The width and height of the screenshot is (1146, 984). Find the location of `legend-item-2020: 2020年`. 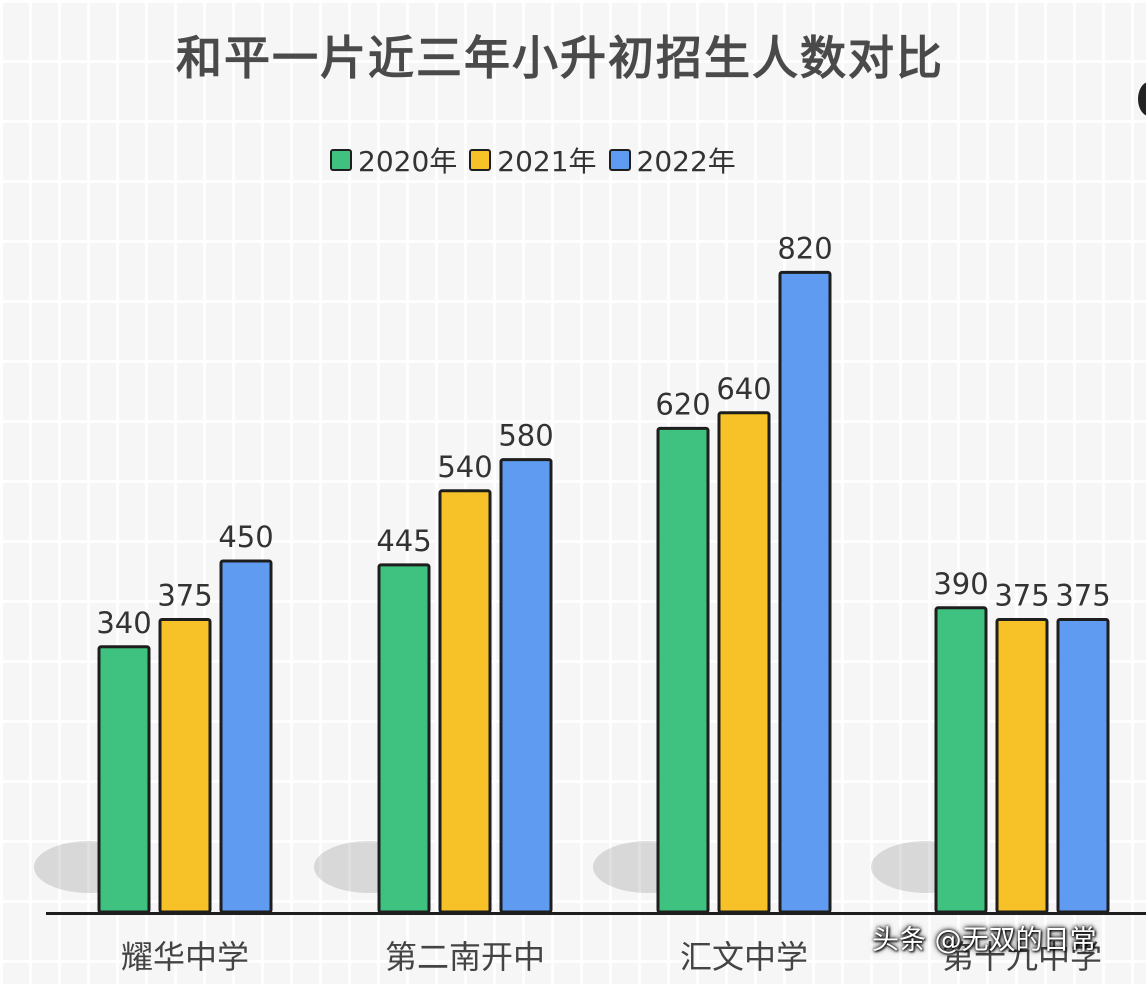

legend-item-2020: 2020年 is located at coordinates (393, 160).